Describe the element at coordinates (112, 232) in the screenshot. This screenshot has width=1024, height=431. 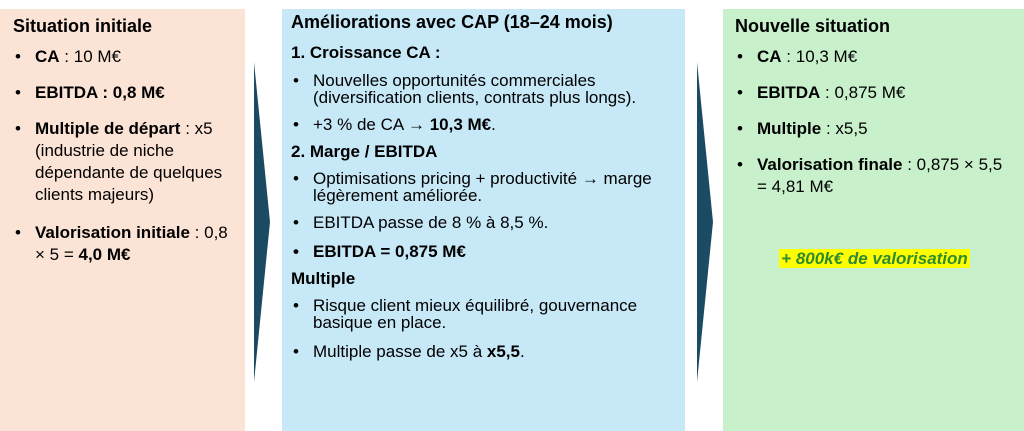
I see `item-label: Valorisation initiale` at that location.